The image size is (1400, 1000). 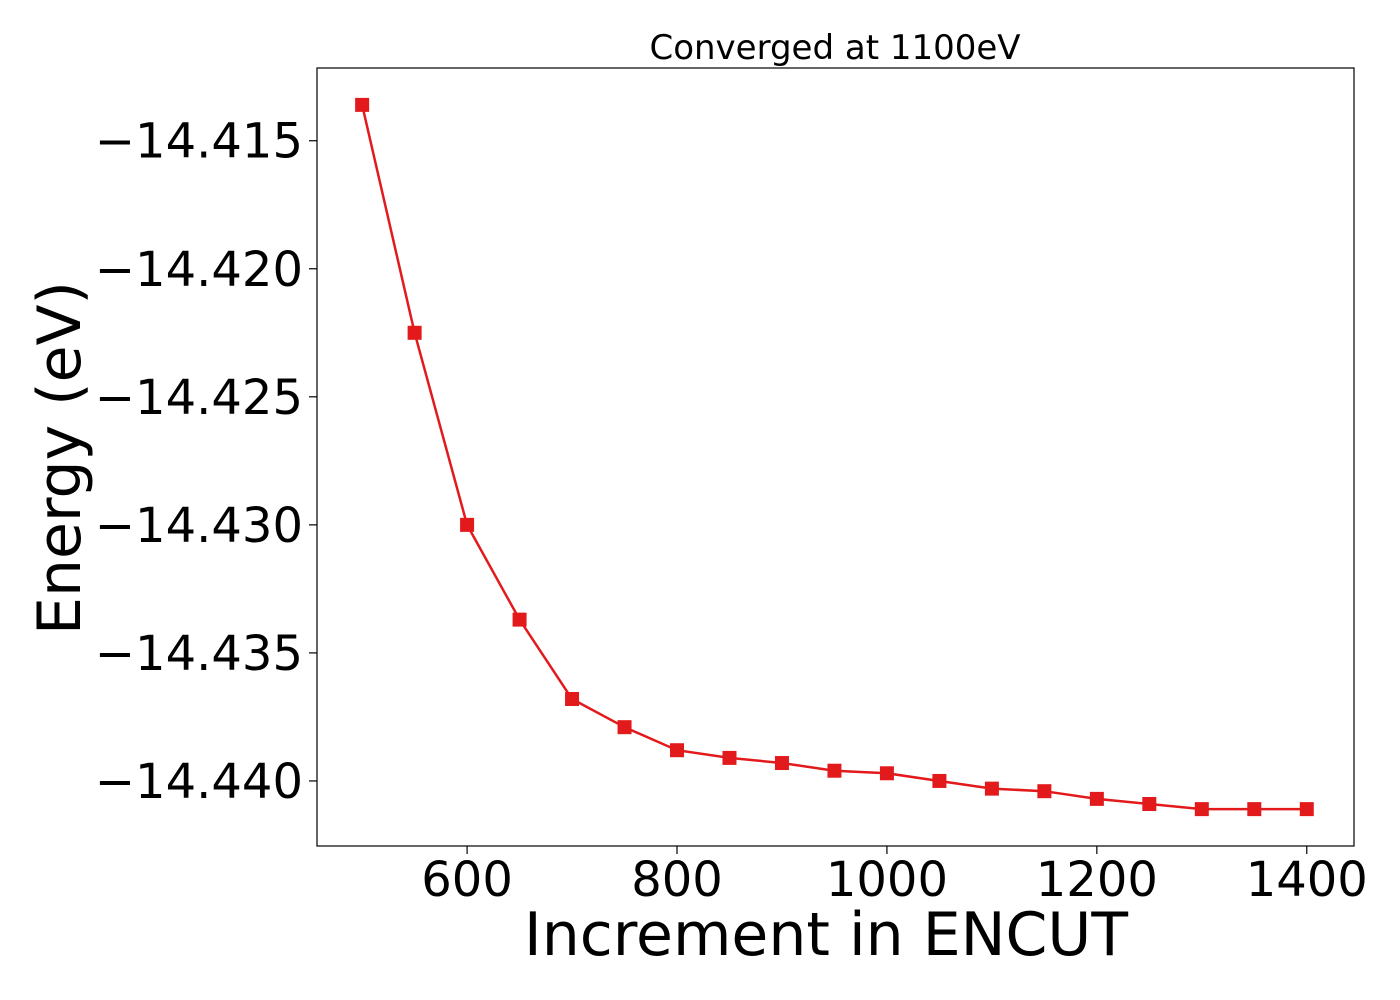 What do you see at coordinates (834, 48) in the screenshot?
I see `chart-title: Converged at 1100eV` at bounding box center [834, 48].